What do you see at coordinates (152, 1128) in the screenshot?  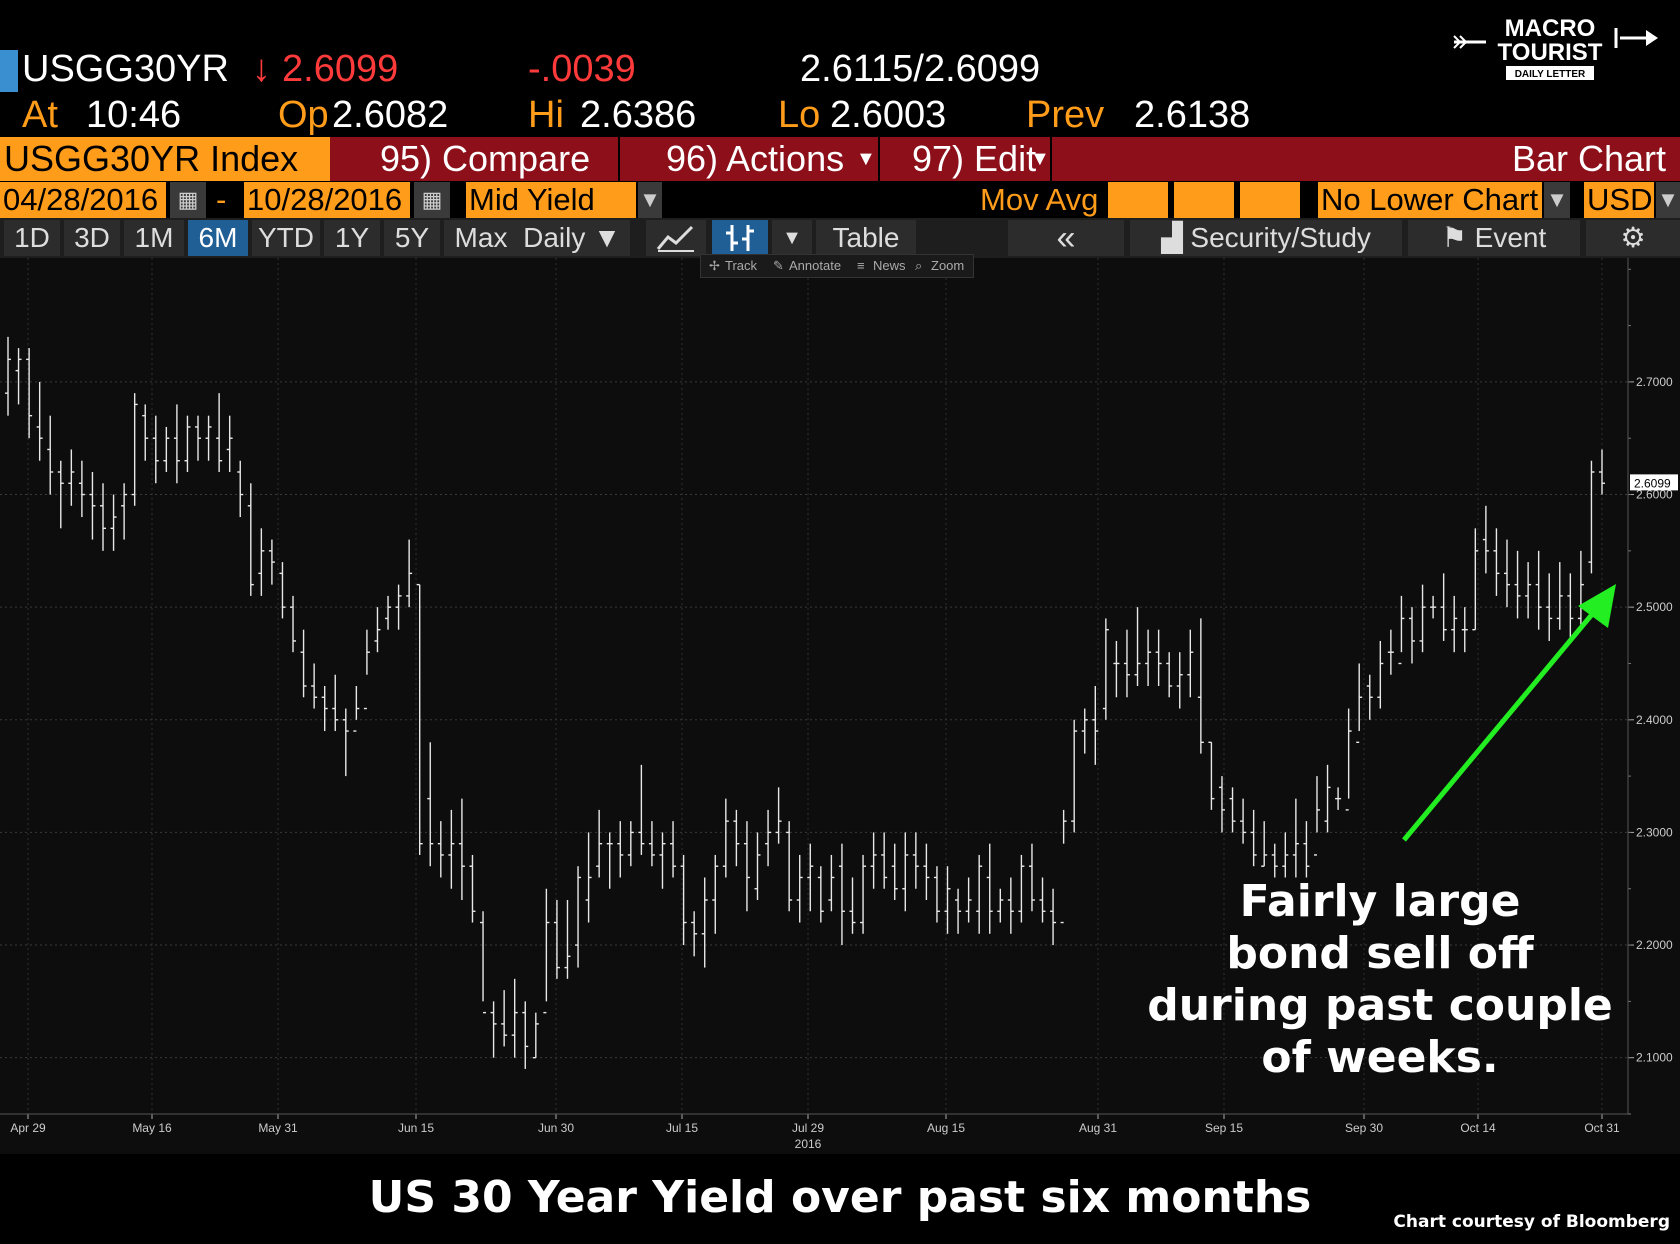 I see `x-tick-label: May 16` at bounding box center [152, 1128].